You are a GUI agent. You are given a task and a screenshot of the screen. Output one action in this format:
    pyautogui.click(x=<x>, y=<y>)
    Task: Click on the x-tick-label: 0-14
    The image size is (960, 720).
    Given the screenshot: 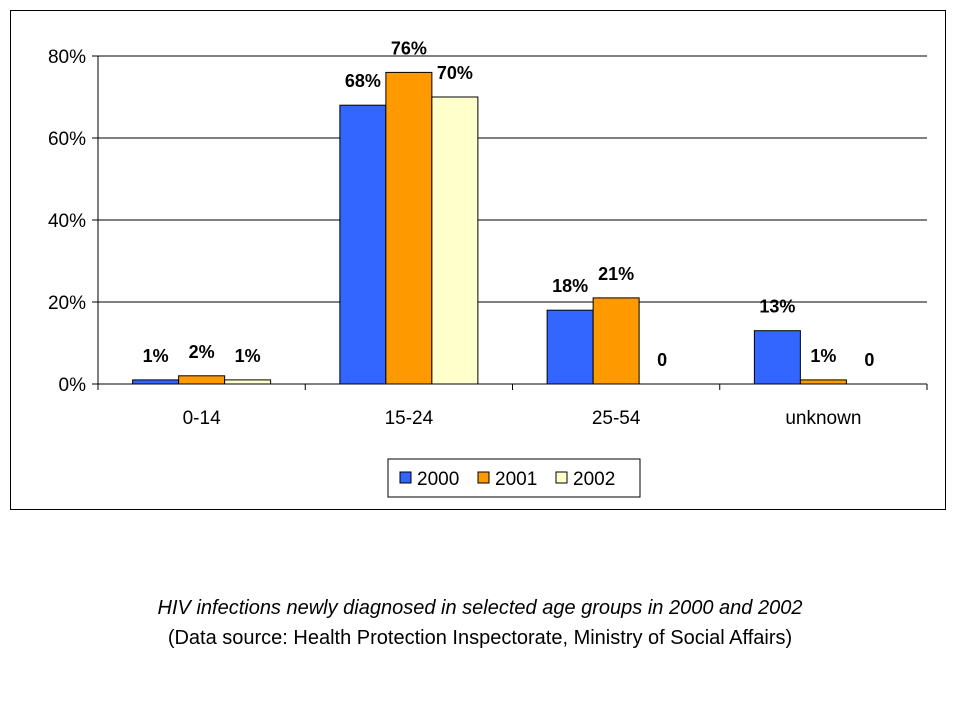 What is the action you would take?
    pyautogui.click(x=202, y=418)
    